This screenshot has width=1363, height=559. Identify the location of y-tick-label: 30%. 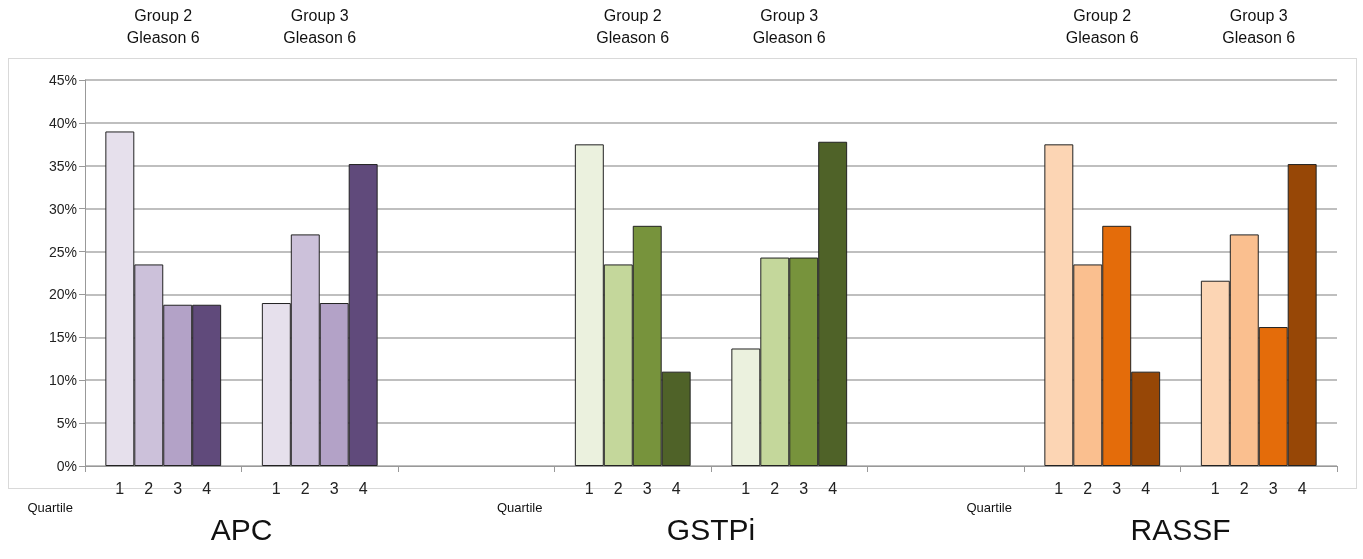
(62, 208).